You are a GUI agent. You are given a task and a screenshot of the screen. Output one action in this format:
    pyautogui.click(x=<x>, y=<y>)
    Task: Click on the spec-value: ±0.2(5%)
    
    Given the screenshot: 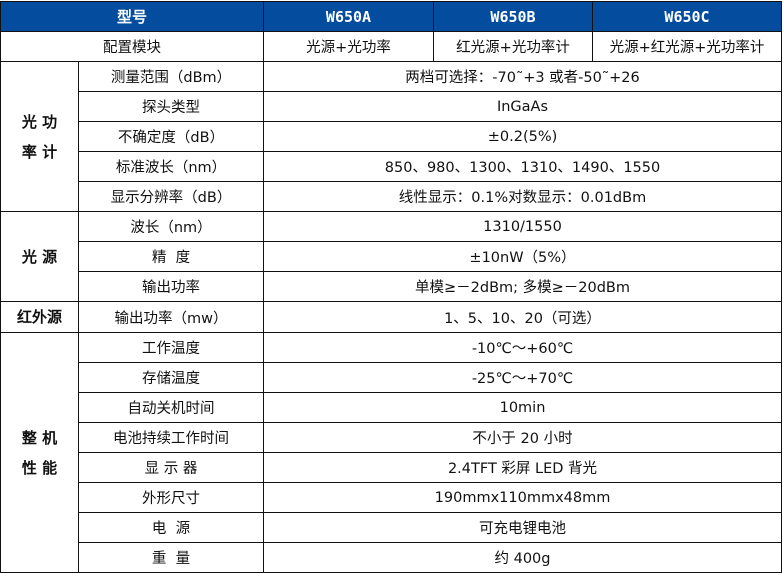 What is the action you would take?
    pyautogui.click(x=522, y=136)
    